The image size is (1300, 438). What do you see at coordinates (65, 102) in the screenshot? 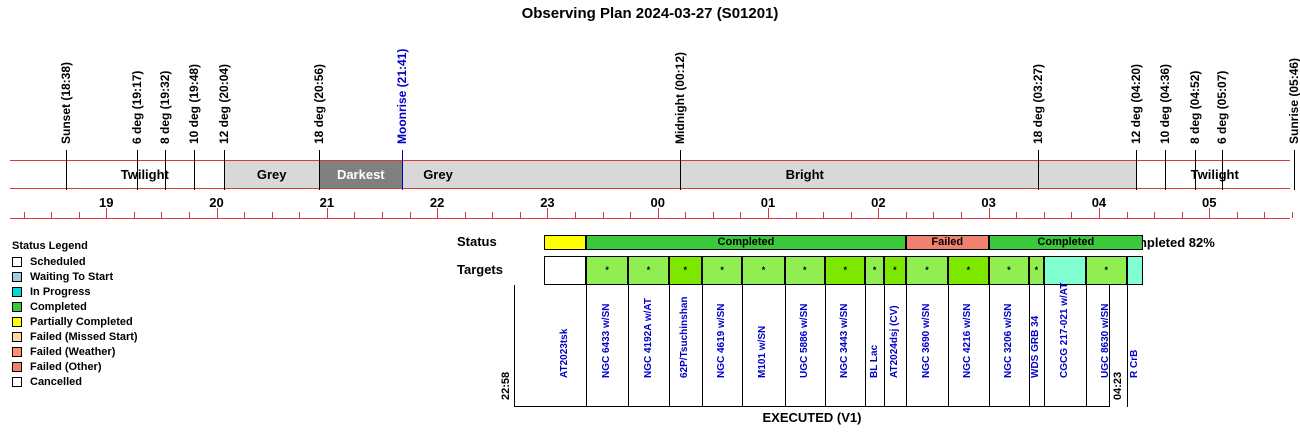
I see `event-label: Sunset (18:38)` at bounding box center [65, 102].